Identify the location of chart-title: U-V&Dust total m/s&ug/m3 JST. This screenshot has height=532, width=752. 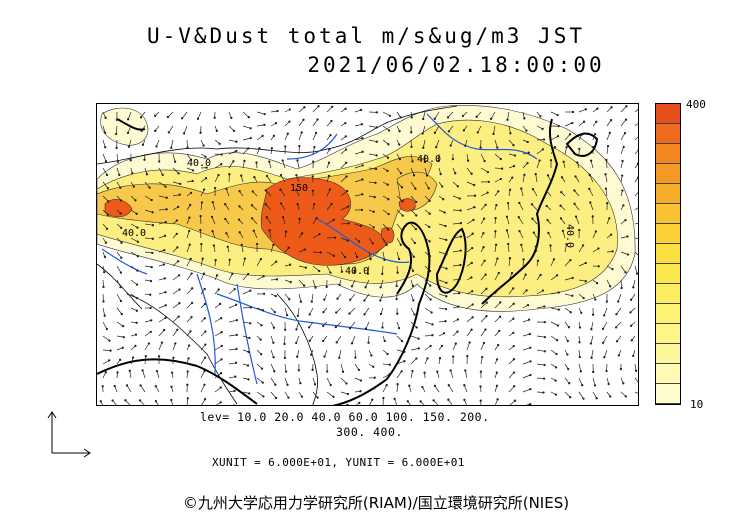
(365, 36).